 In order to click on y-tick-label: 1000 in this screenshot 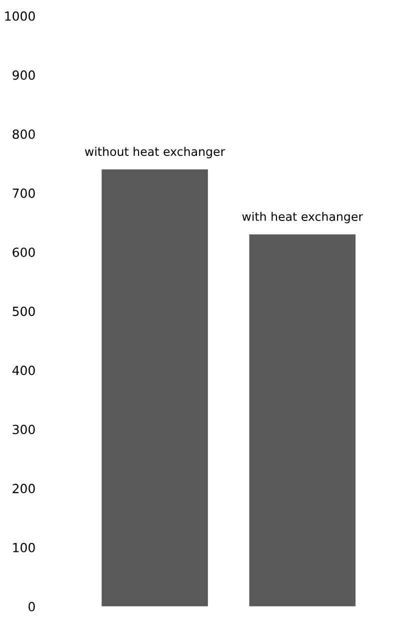, I will do `click(20, 16)`.